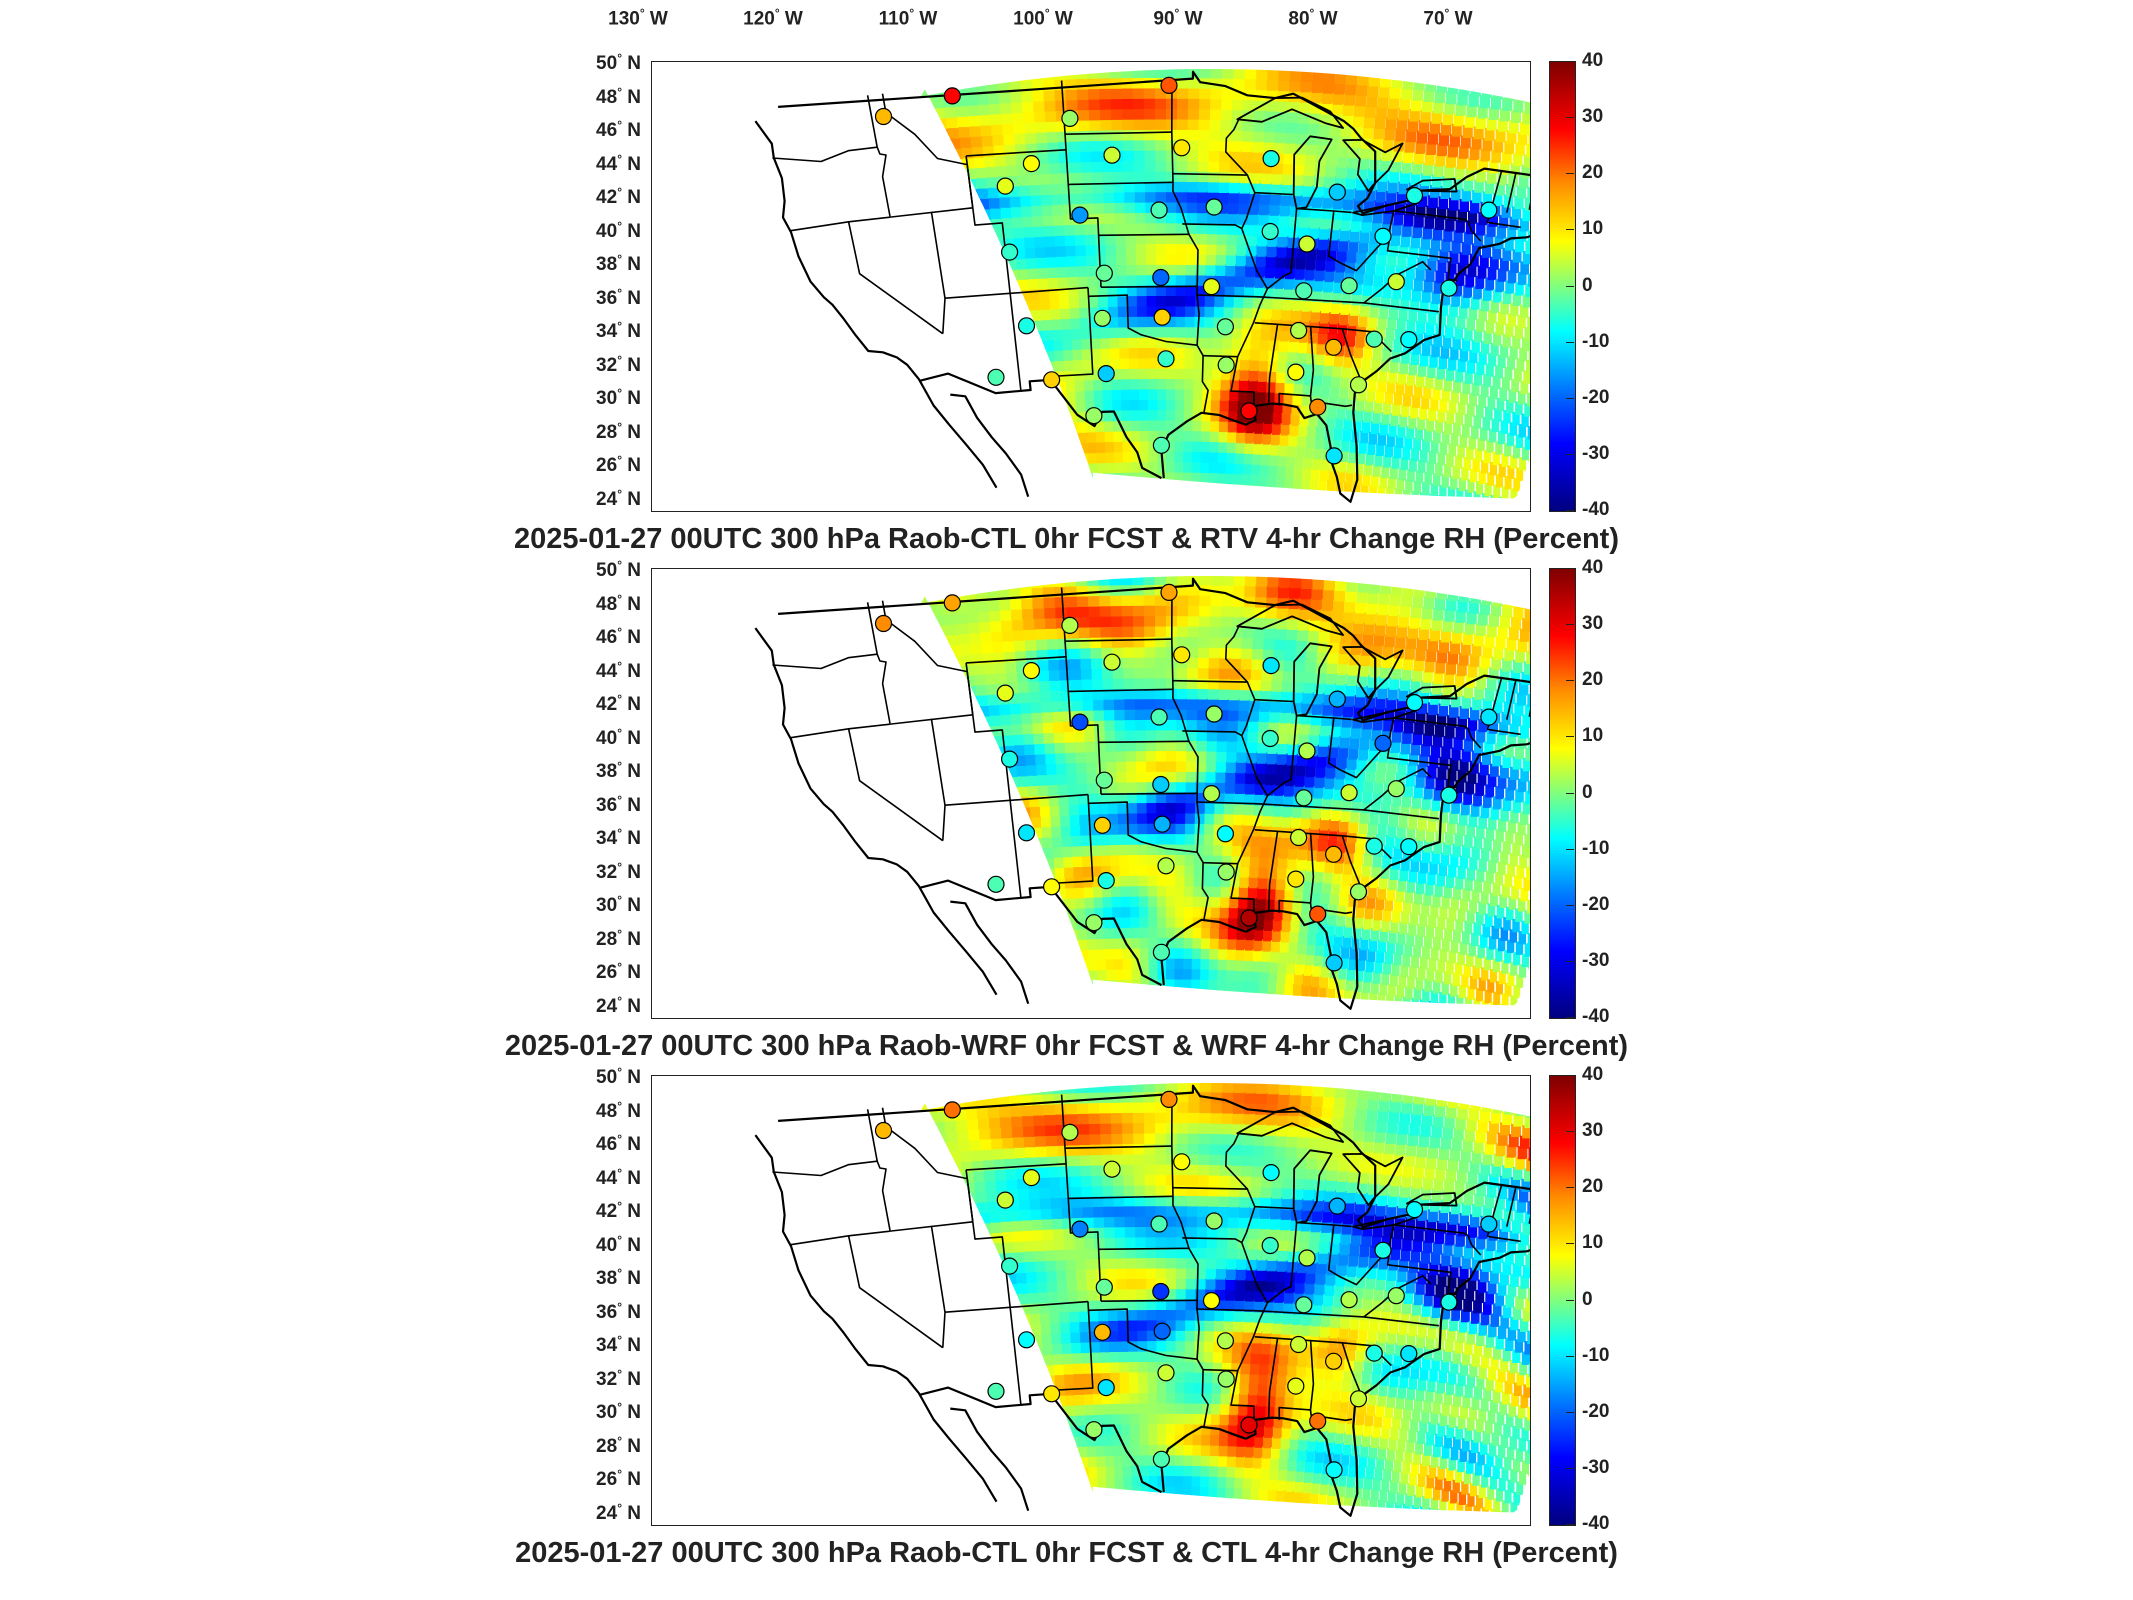 Image resolution: width=2133 pixels, height=1600 pixels. I want to click on state-border, so click(1148, 350).